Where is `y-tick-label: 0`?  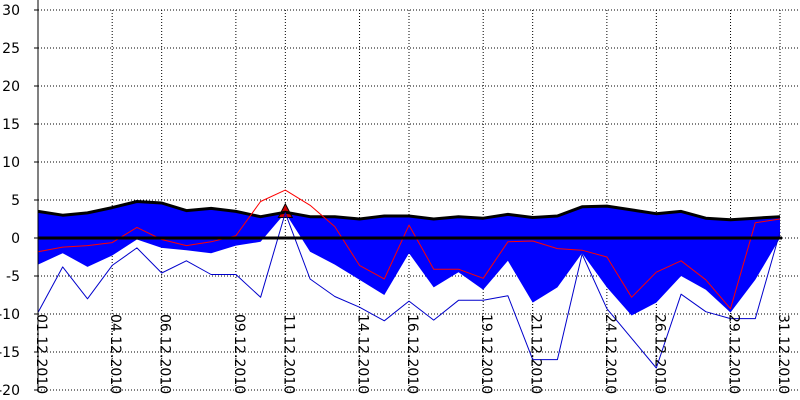 y-tick-label: 0 is located at coordinates (15, 239).